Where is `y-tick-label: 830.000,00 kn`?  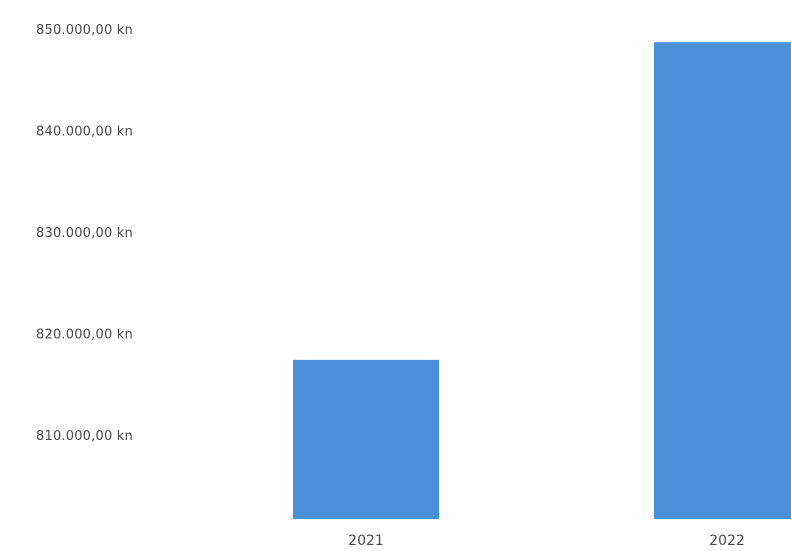
y-tick-label: 830.000,00 kn is located at coordinates (84, 233).